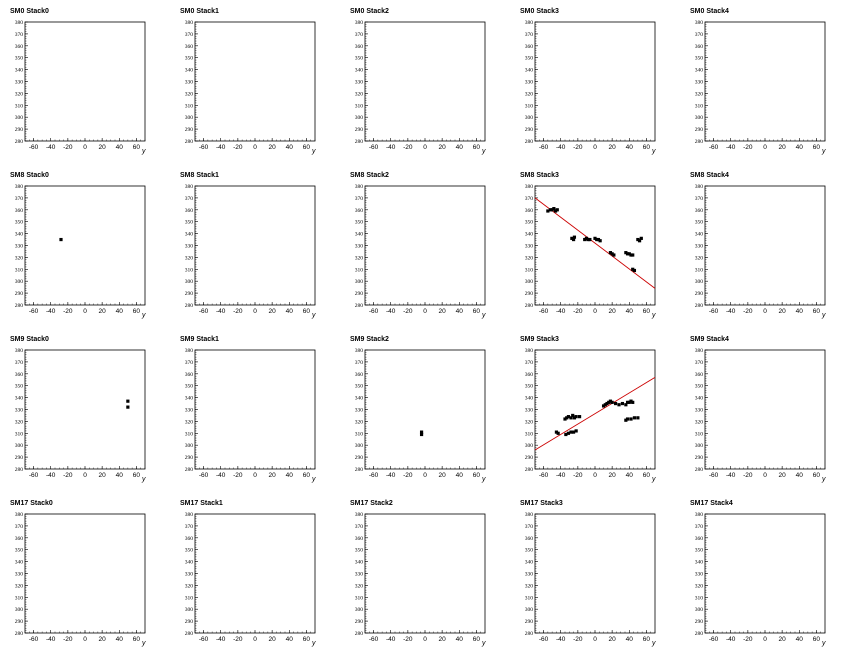 This screenshot has height=656, width=851. I want to click on panel-title: SM0 Stack0, so click(29, 11).